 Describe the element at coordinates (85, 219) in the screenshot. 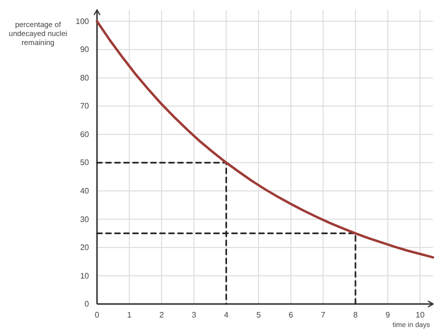

I see `y-tick-label: 30` at that location.